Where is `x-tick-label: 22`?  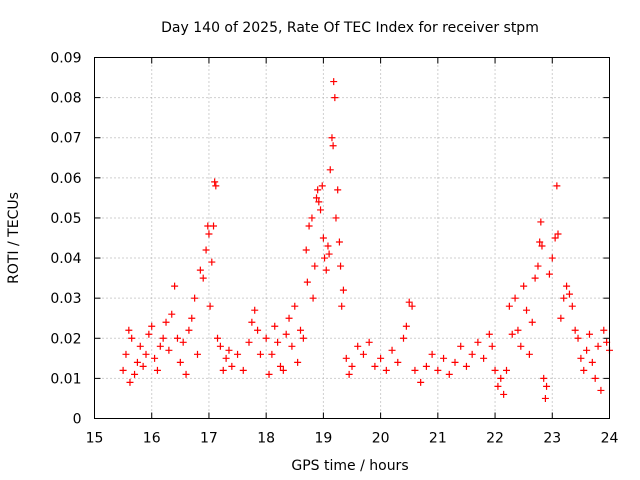
x-tick-label: 22 is located at coordinates (495, 439).